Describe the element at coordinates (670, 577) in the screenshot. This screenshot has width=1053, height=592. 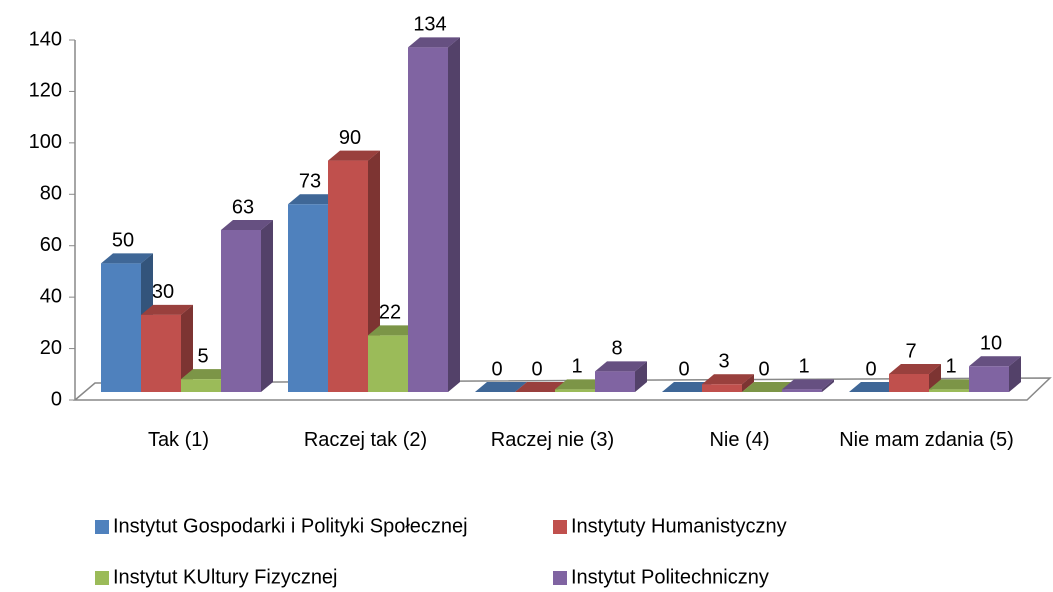
I see `legend-label: Instytut Politechniczny` at that location.